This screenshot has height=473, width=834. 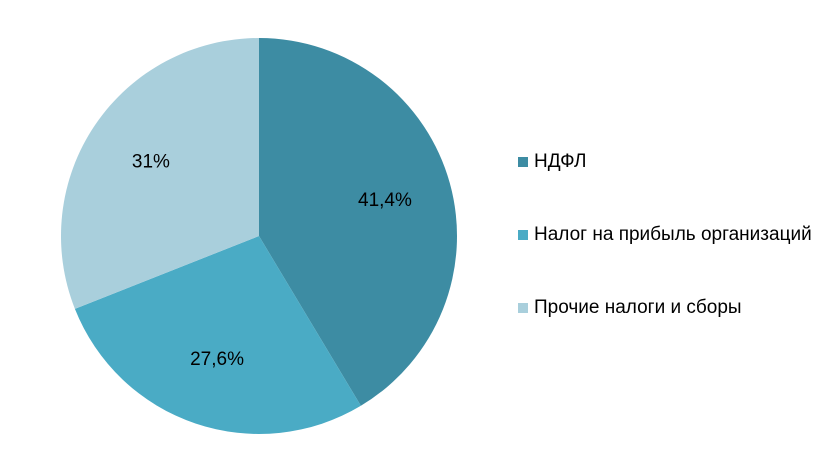 I want to click on legend-label-ndfl: НДФЛ, so click(x=560, y=161).